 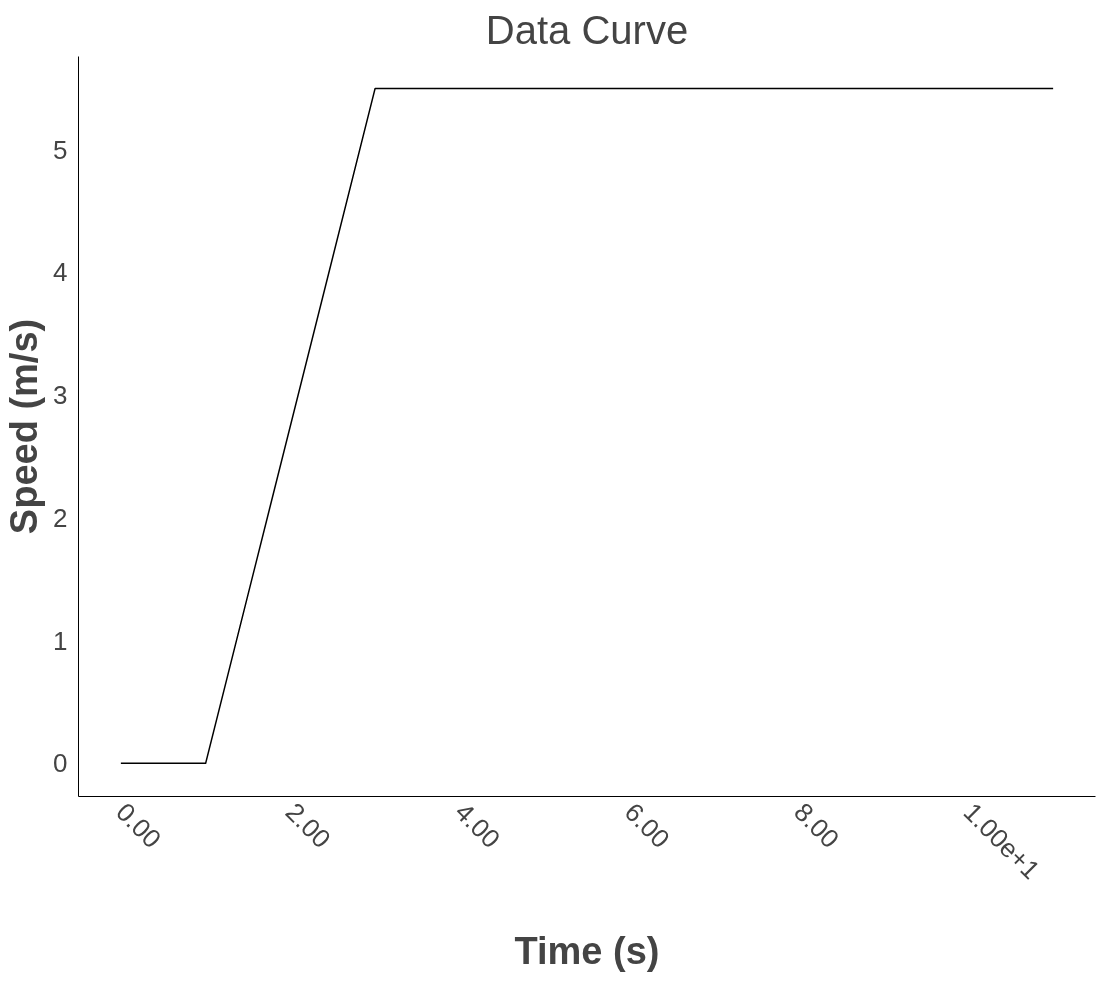 I want to click on y-tick-label: 5, so click(x=60, y=149).